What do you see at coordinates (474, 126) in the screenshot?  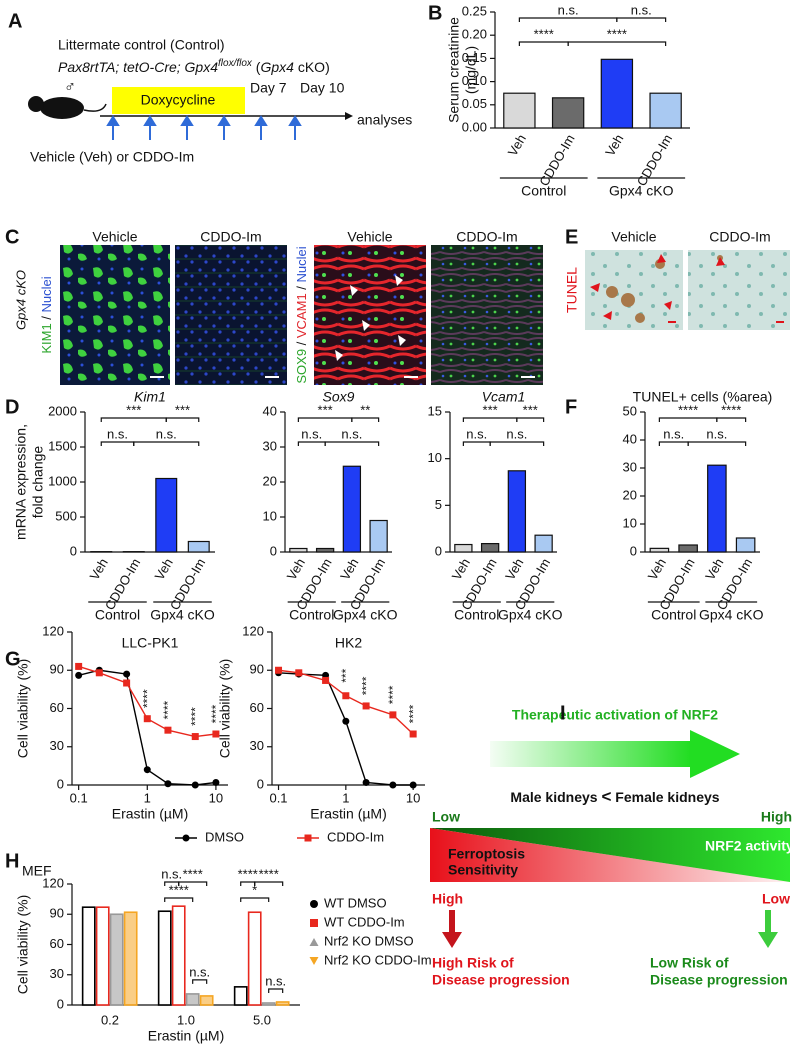 I see `y-tick-label: 0.00` at bounding box center [474, 126].